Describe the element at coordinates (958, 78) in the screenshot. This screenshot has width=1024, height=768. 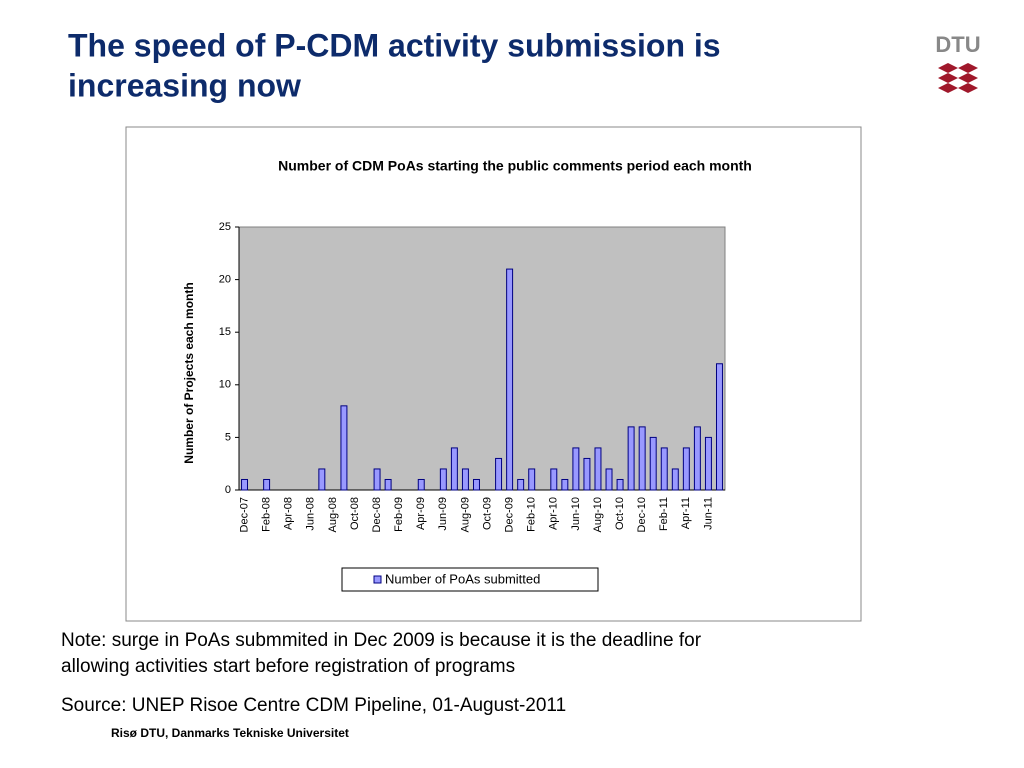
I see `logo-mark` at that location.